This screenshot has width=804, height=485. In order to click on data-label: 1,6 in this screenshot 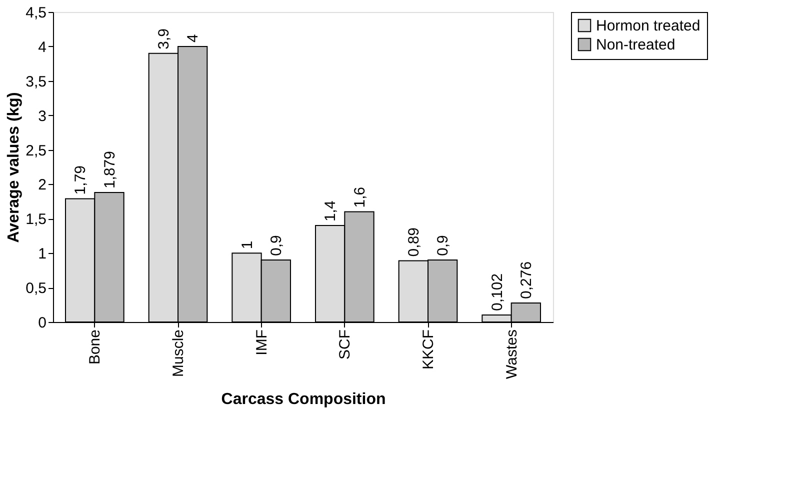, I will do `click(359, 197)`.